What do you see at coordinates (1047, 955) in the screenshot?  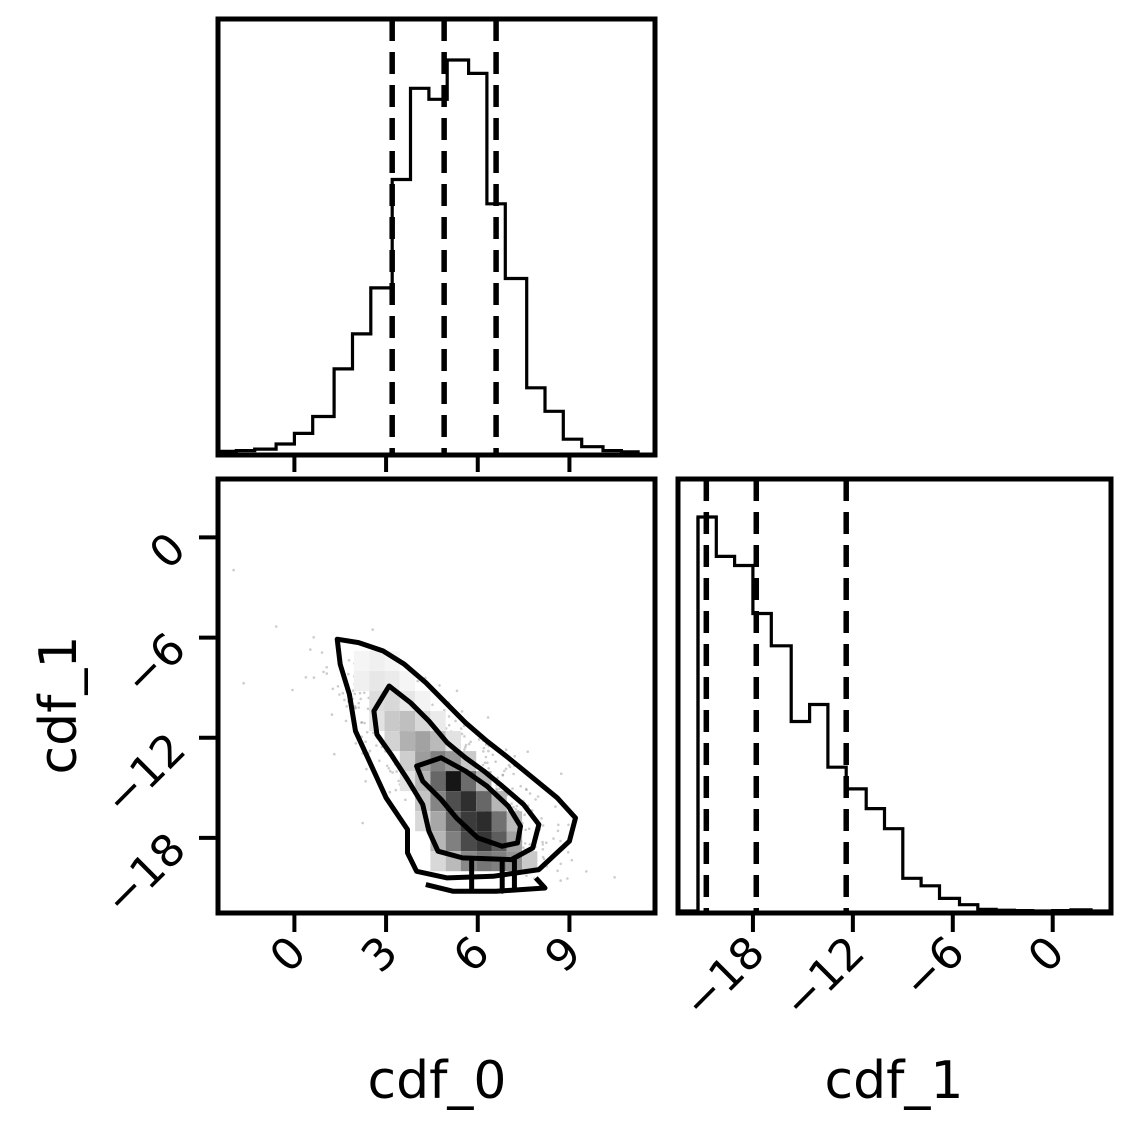 I see `hist-cdf-1-tick-label-3: 0` at bounding box center [1047, 955].